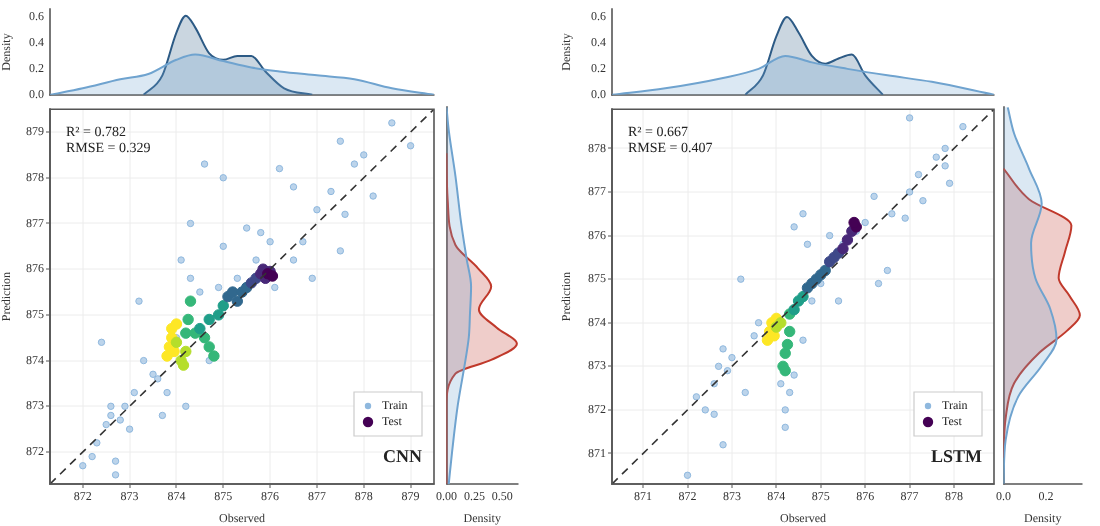 The image size is (1100, 526). I want to click on annotation: CNN, so click(403, 455).